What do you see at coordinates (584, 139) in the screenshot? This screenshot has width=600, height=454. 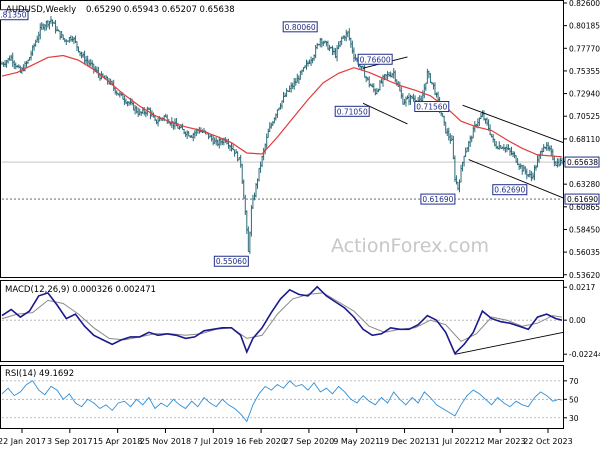 I see `price-tick-label: 0.68110` at bounding box center [584, 139].